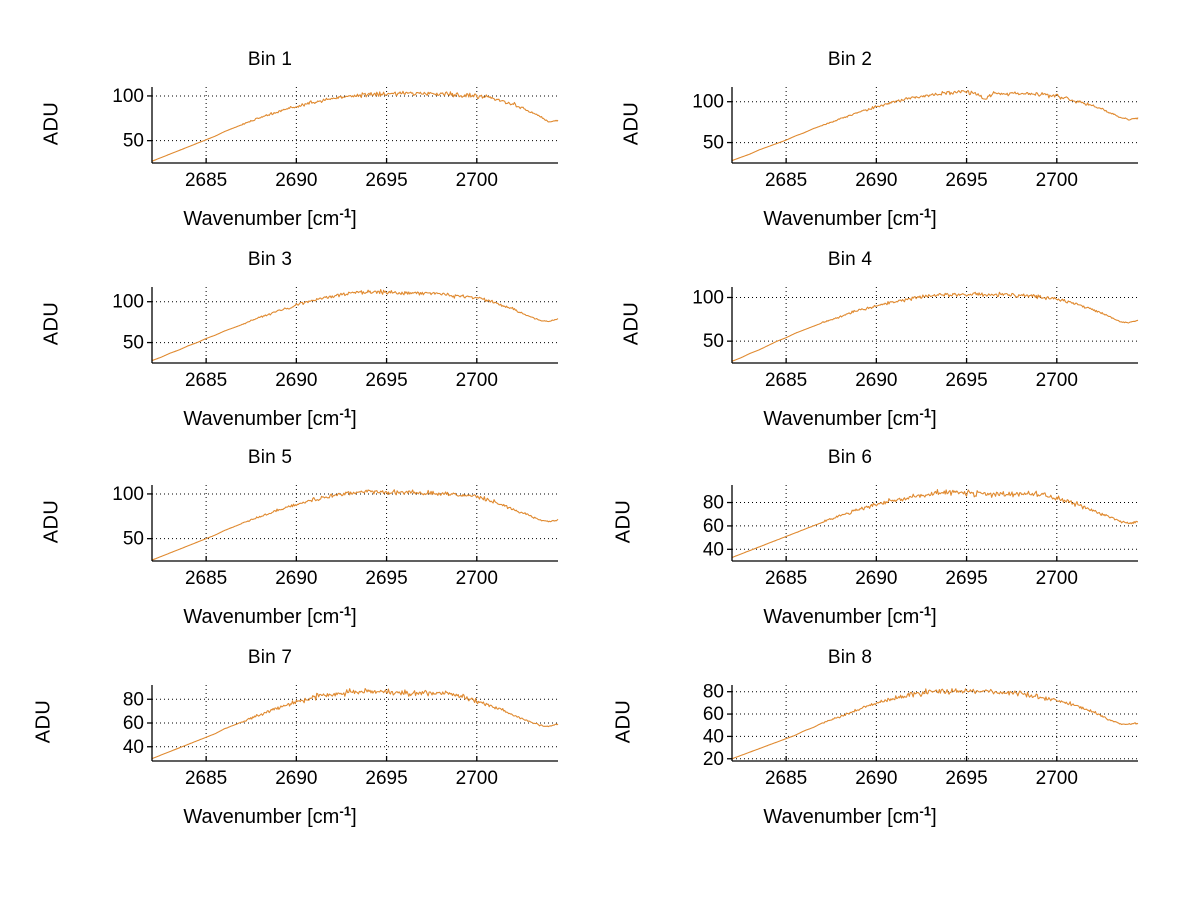 The height and width of the screenshot is (901, 1200). I want to click on panel-title: Bin 4, so click(850, 259).